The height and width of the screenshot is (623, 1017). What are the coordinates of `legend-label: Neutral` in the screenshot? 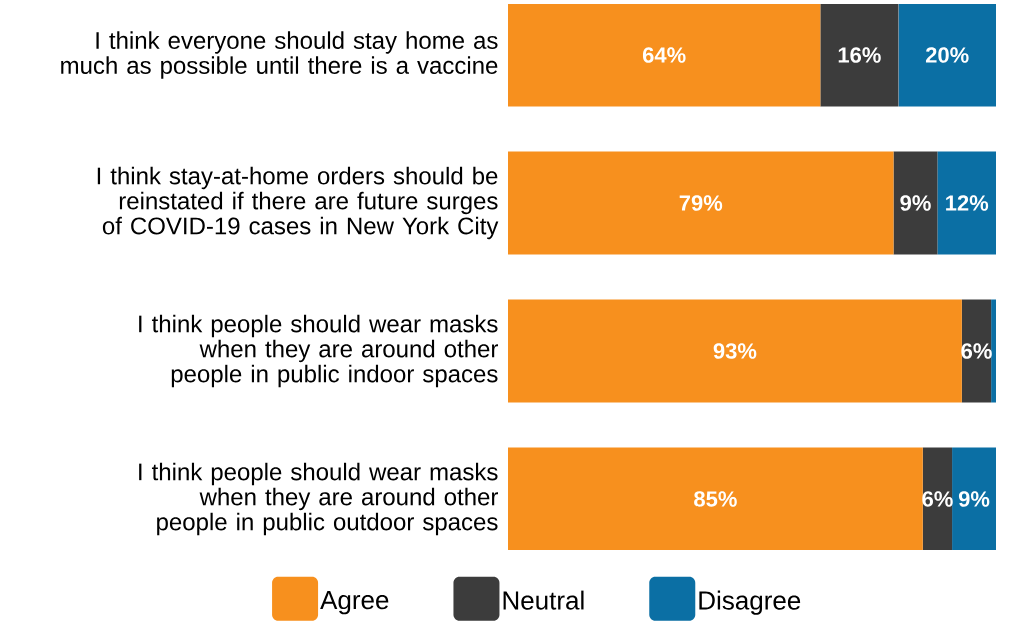 It's located at (543, 600).